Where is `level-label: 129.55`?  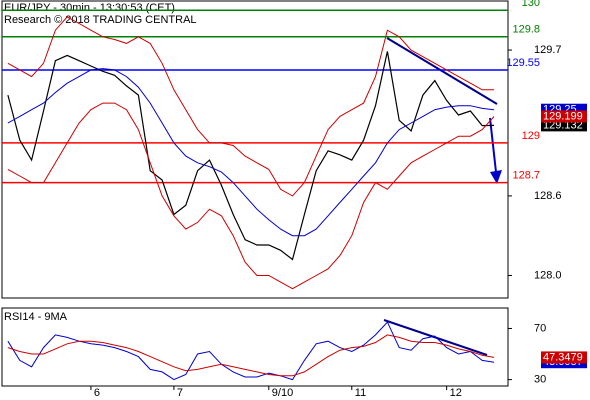 level-label: 129.55 is located at coordinates (523, 63).